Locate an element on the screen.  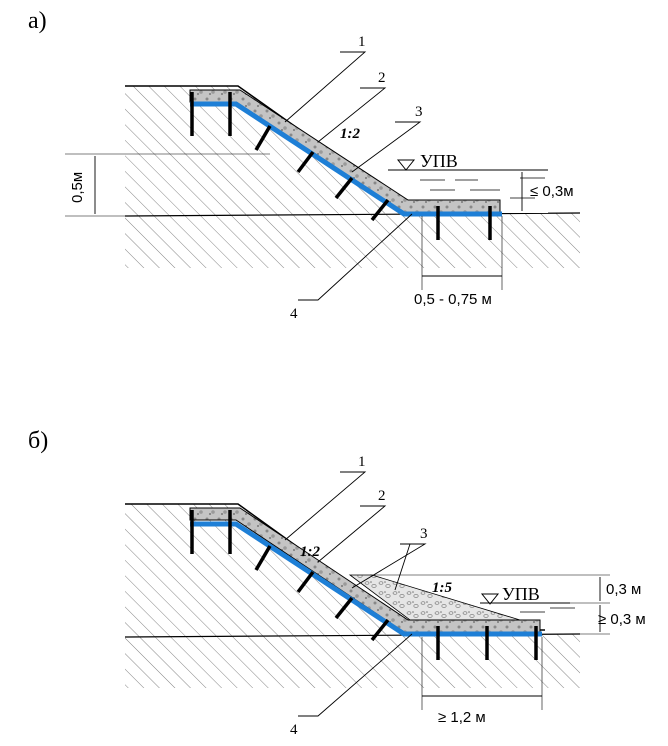
panel-b-filter-layer is located at coordinates (366, 579).